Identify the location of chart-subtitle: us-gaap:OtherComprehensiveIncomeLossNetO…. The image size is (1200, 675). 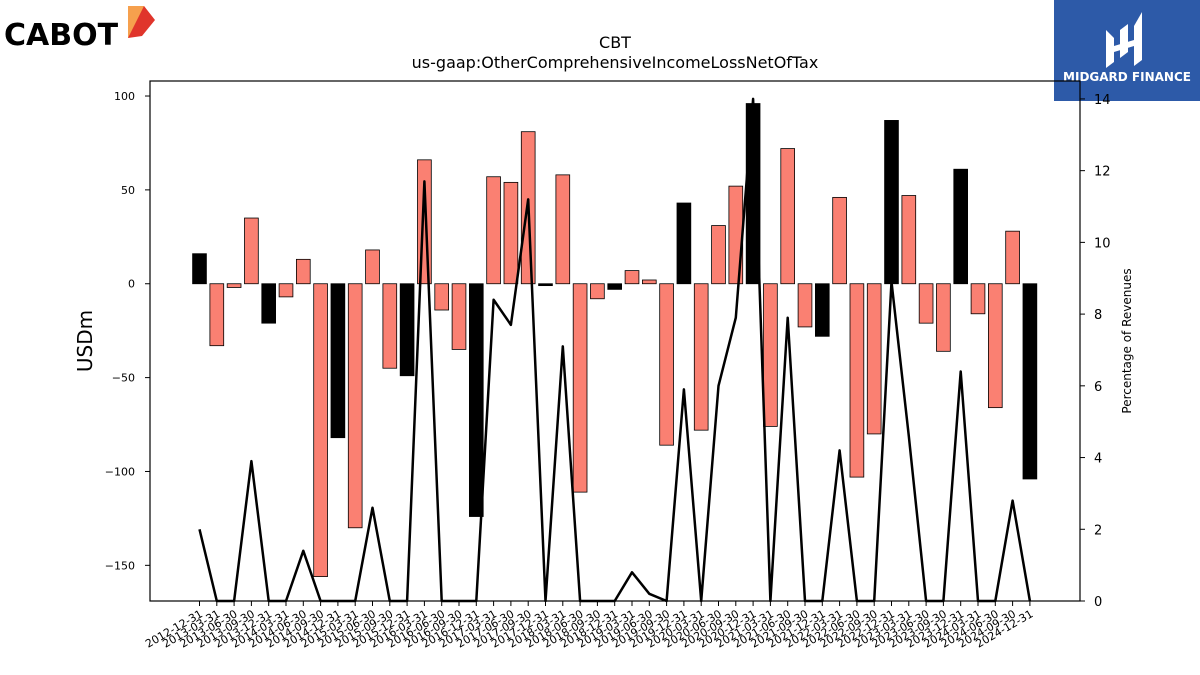
(615, 62).